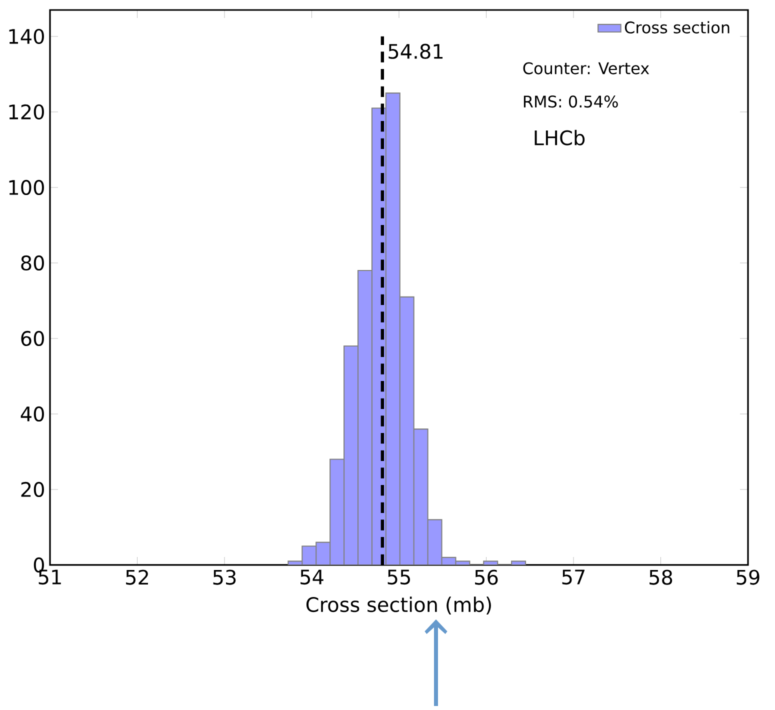 This screenshot has height=710, width=775. What do you see at coordinates (26, 112) in the screenshot?
I see `y-tick-label: 120` at bounding box center [26, 112].